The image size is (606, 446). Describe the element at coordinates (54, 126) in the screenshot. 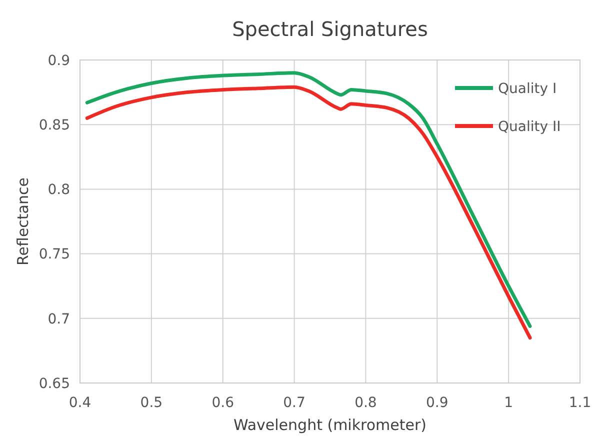

I see `y-tick-label: 0.85` at that location.